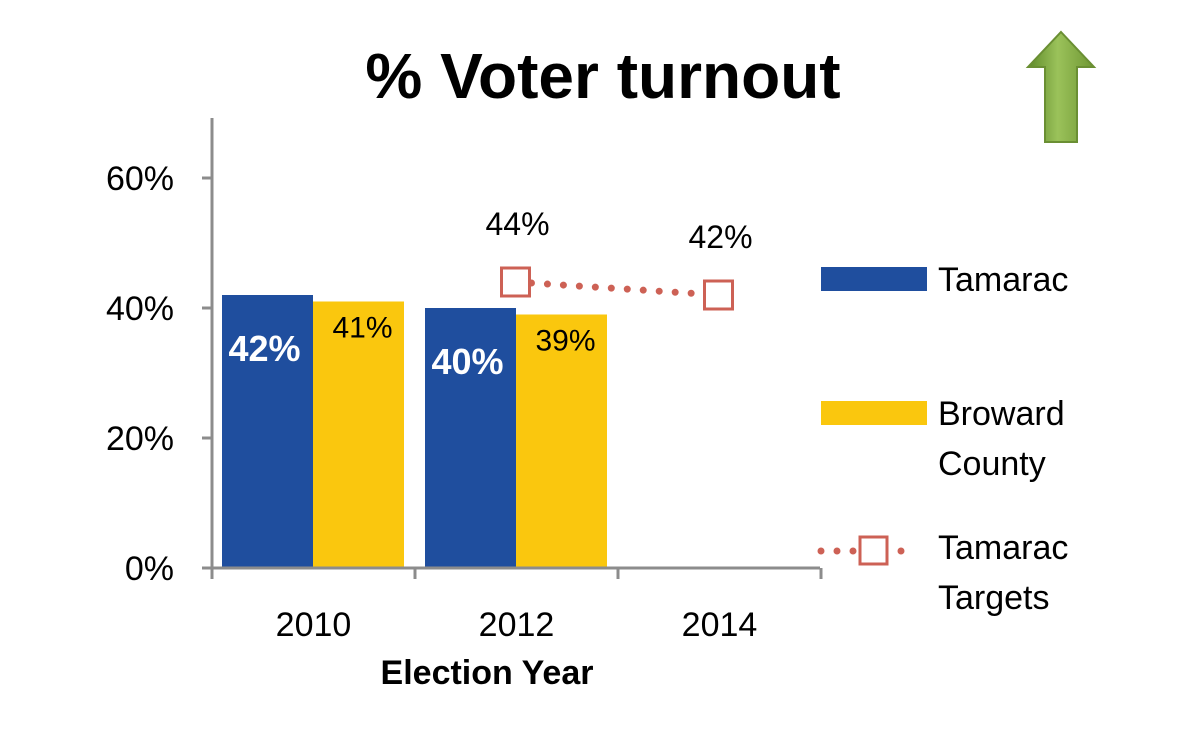 The width and height of the screenshot is (1196, 736). What do you see at coordinates (149, 569) in the screenshot?
I see `y-tick-label: 0%` at bounding box center [149, 569].